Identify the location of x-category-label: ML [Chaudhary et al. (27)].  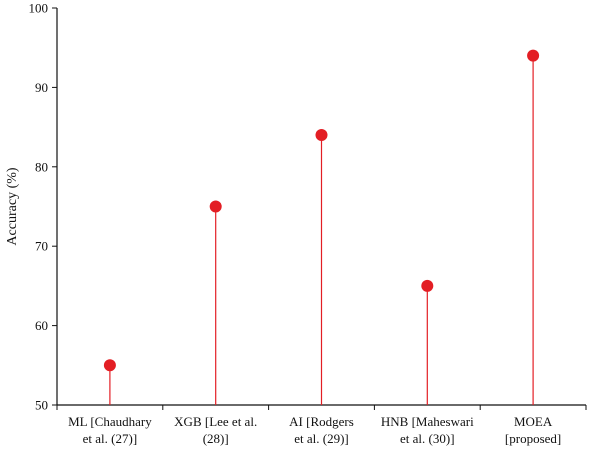
(110, 430).